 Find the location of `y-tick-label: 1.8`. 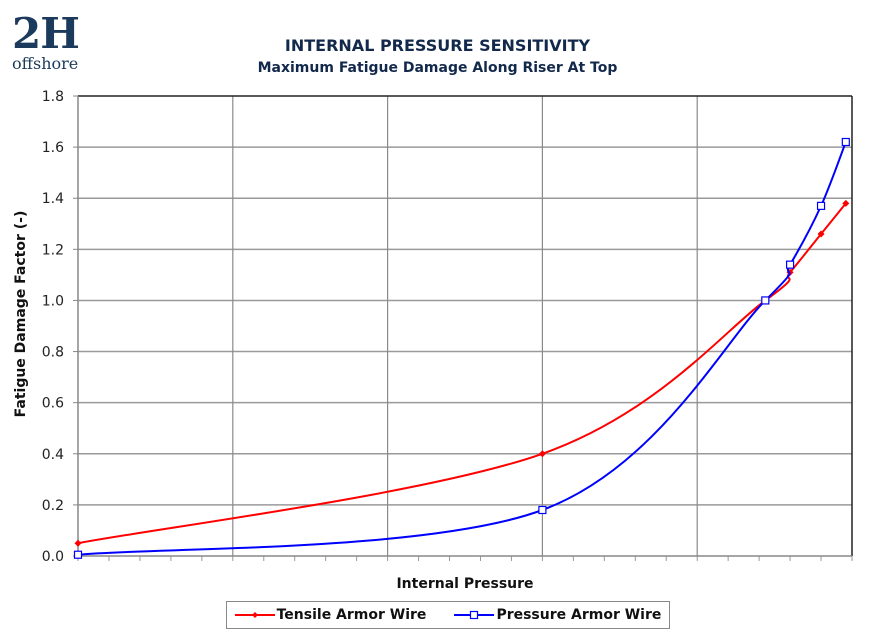

y-tick-label: 1.8 is located at coordinates (53, 97).